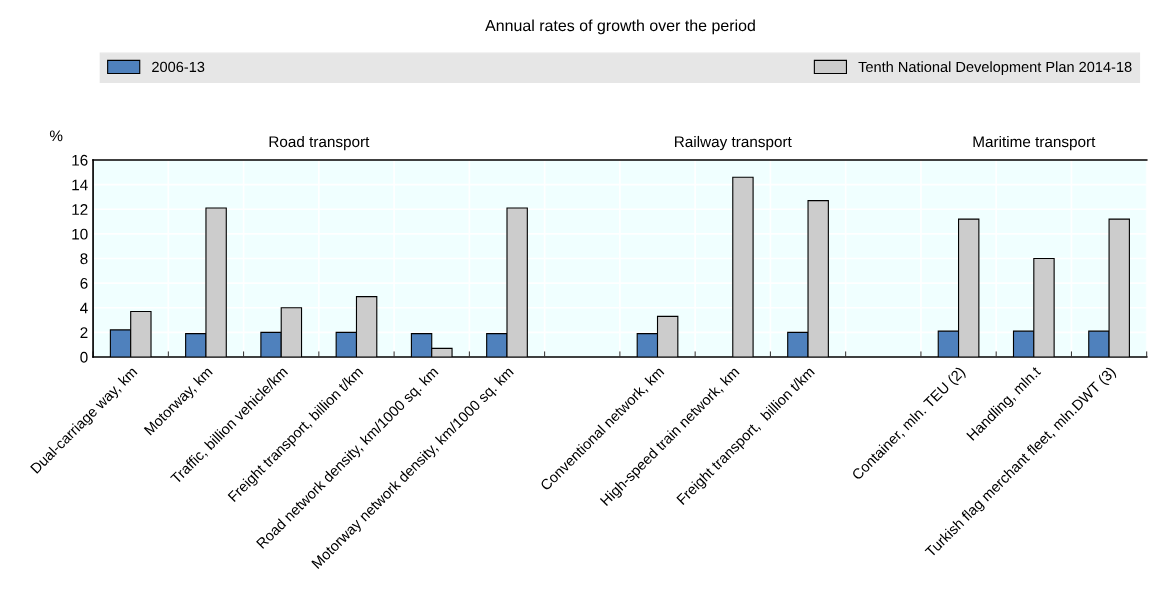  Describe the element at coordinates (178, 67) in the screenshot. I see `legend-label: 2006-13` at that location.